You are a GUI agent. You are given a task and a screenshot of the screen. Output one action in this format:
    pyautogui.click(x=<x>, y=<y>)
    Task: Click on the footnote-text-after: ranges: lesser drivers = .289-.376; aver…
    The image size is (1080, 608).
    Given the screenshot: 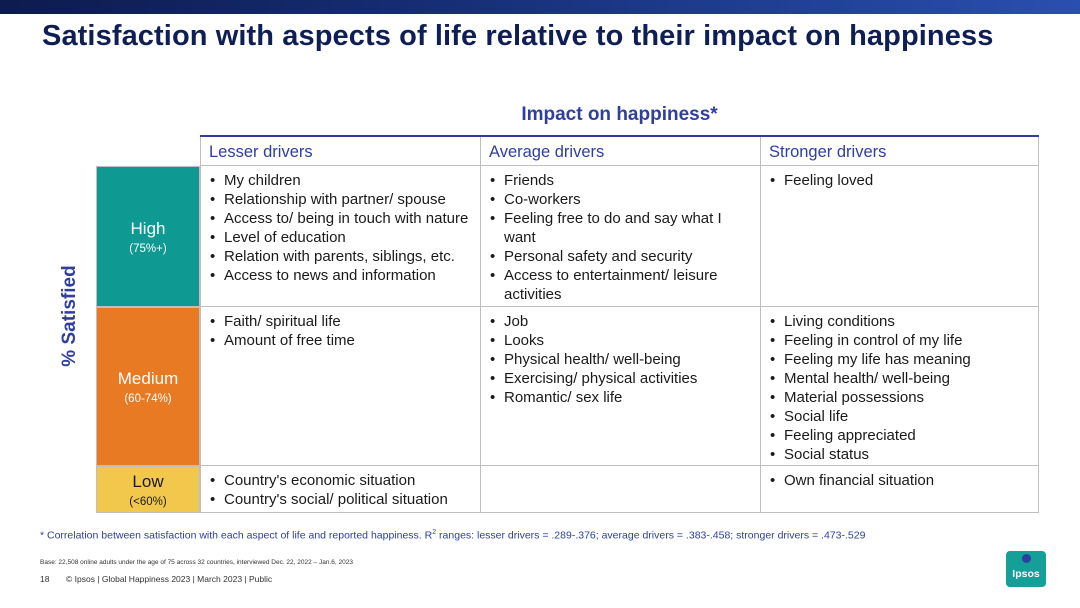 What is the action you would take?
    pyautogui.click(x=651, y=535)
    